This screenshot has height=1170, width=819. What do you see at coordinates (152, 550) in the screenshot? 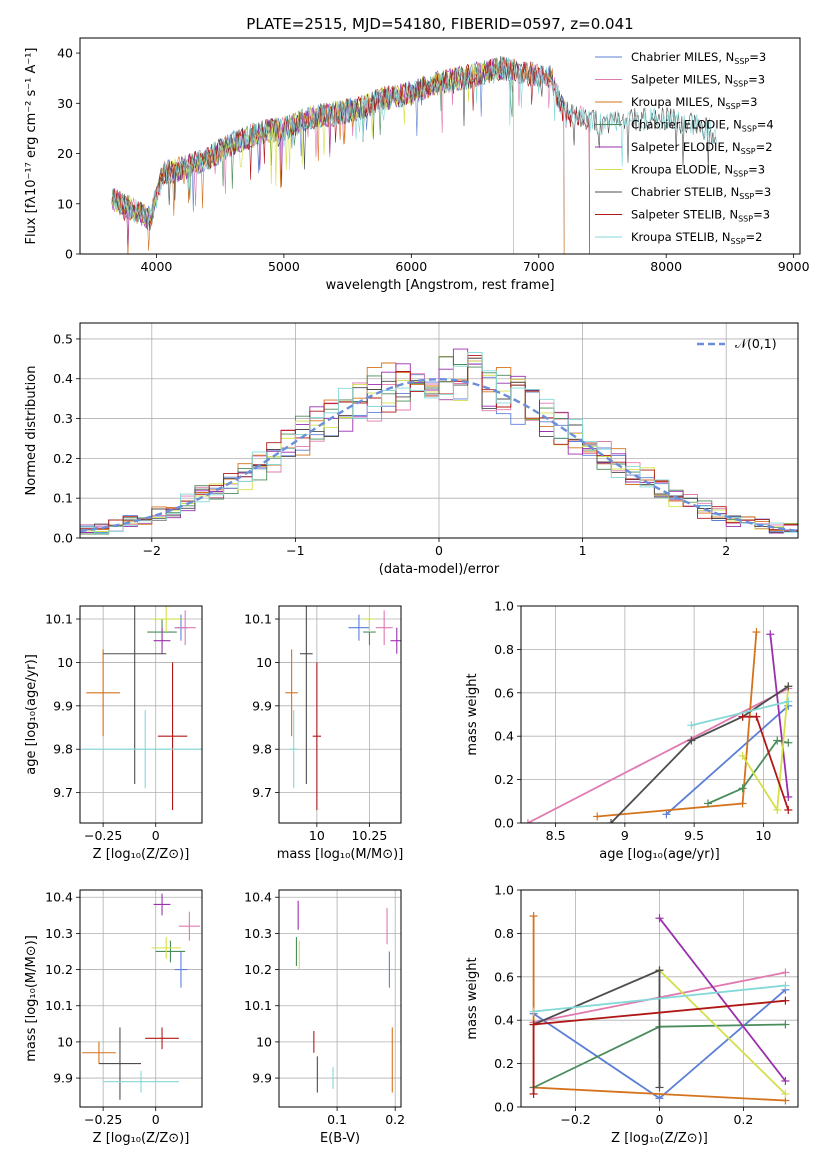
I see `x-tick-label: −2` at bounding box center [152, 550].